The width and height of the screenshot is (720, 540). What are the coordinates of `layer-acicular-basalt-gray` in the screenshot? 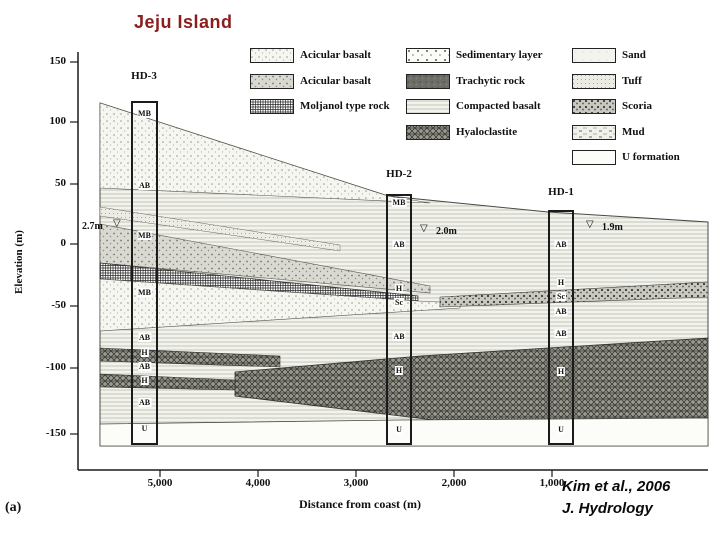 It's located at (265, 258).